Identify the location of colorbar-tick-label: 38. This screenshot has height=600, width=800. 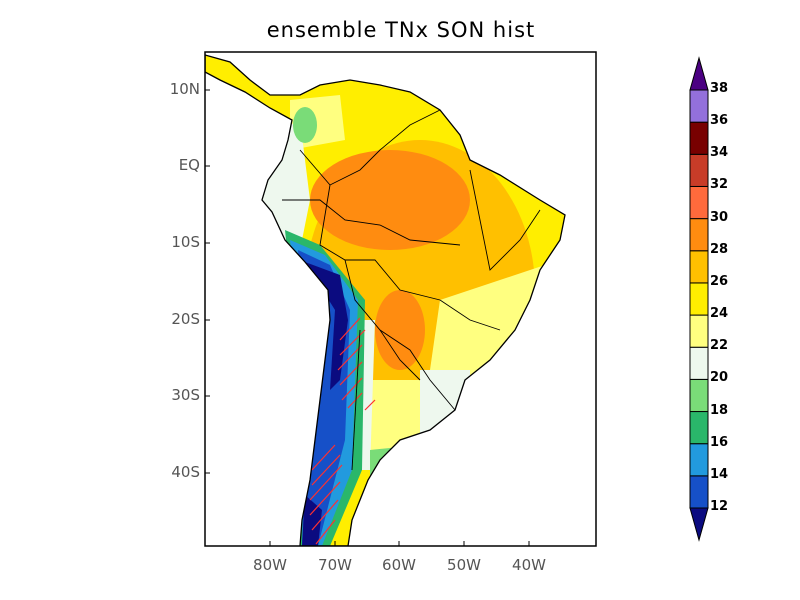
(719, 88).